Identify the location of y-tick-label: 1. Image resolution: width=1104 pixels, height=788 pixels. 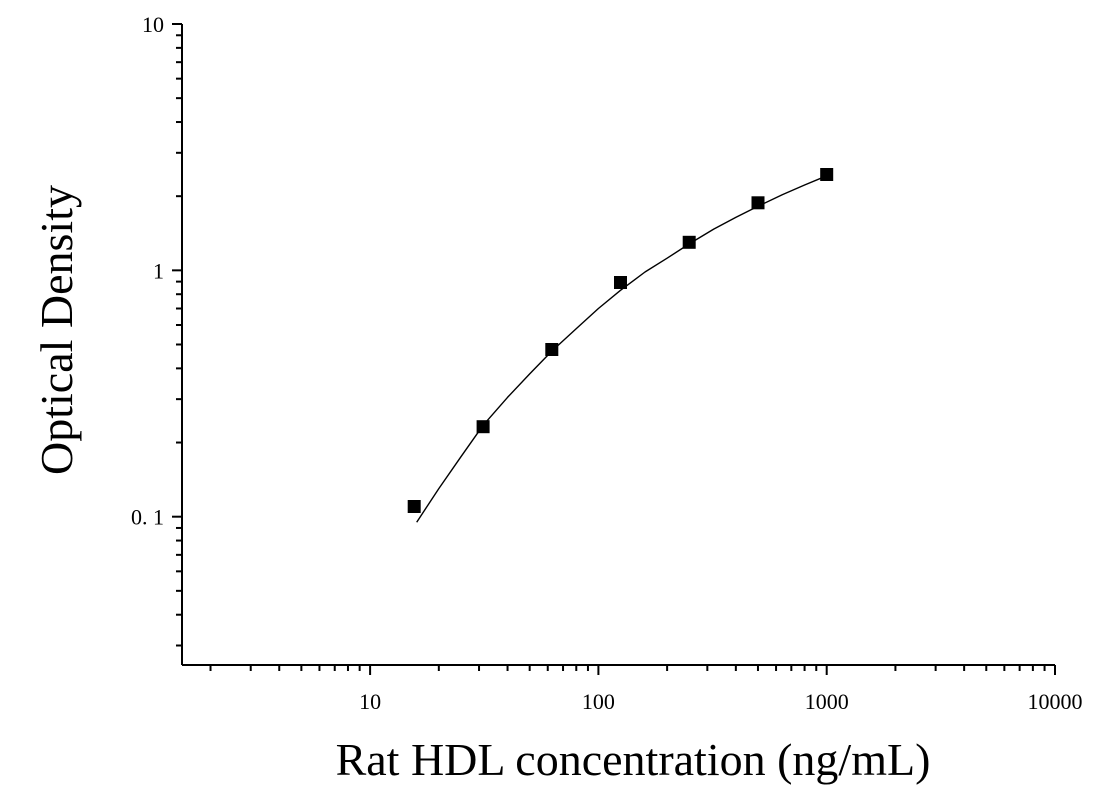
(158, 270).